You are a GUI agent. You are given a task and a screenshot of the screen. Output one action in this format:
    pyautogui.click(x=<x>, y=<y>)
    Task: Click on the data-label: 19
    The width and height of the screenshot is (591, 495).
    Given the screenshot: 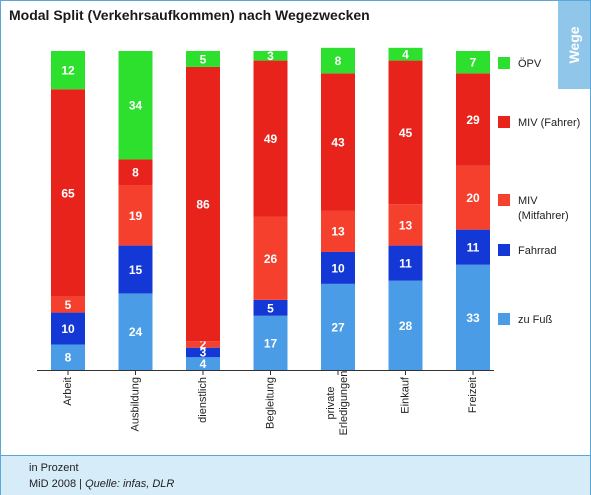 What is the action you would take?
    pyautogui.click(x=136, y=216)
    